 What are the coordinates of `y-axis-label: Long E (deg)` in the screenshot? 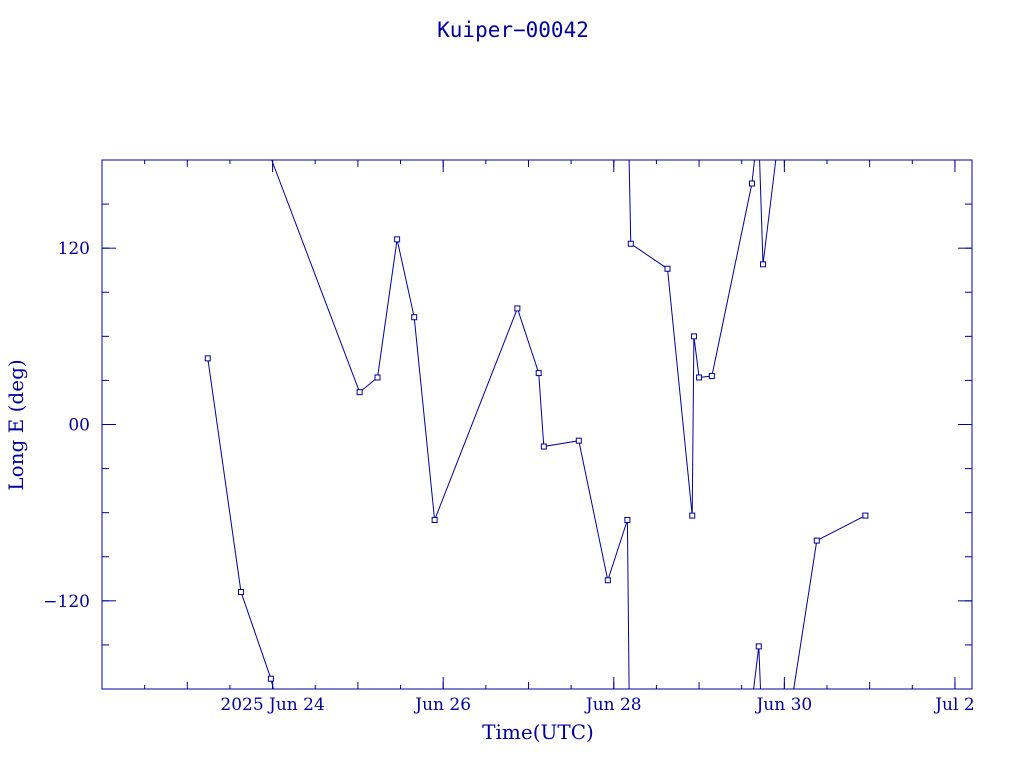 It's located at (16, 424).